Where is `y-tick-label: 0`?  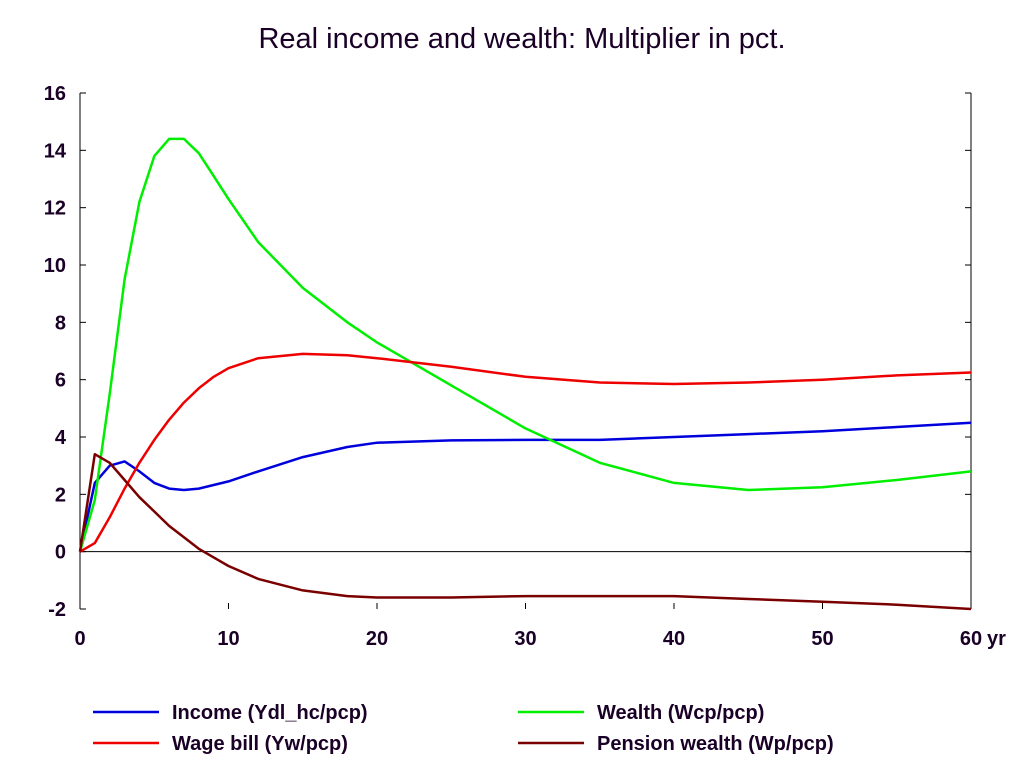 y-tick-label: 0 is located at coordinates (60, 553).